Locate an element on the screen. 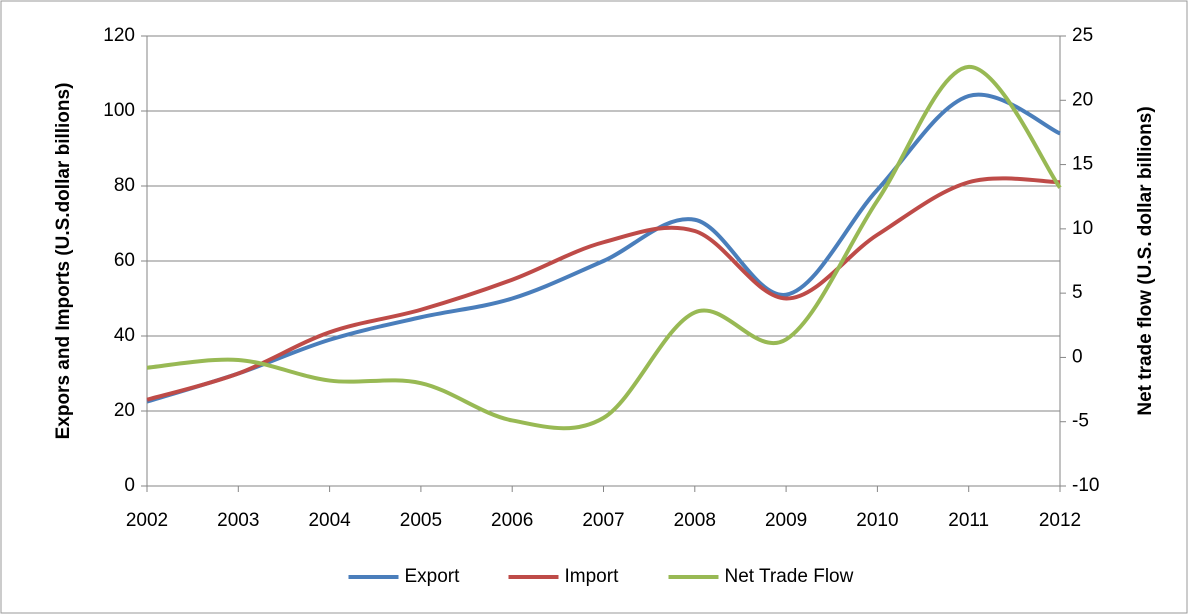  legend-label: Net Trade Flow is located at coordinates (789, 576).